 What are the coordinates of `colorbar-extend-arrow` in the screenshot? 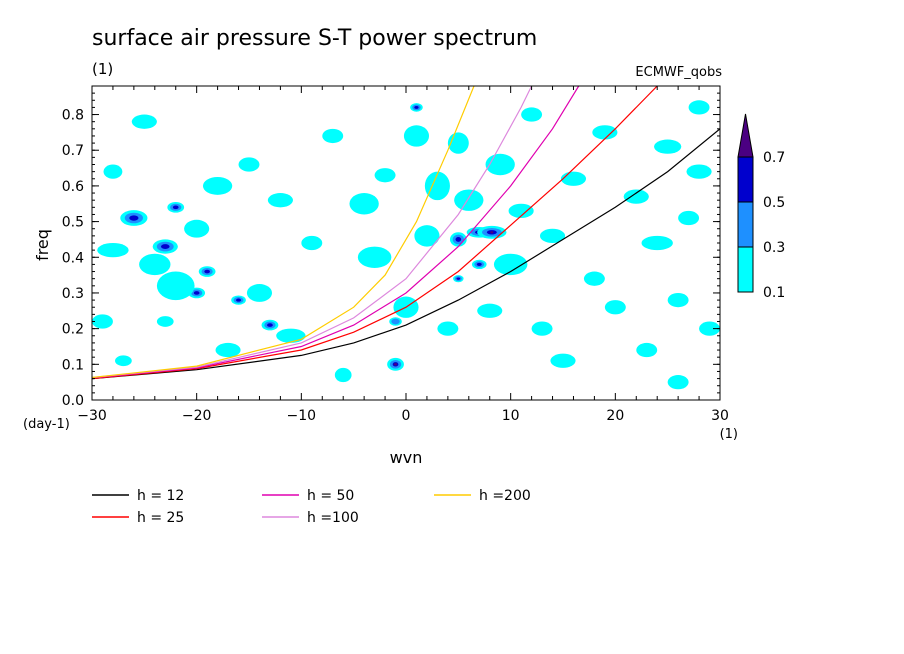 It's located at (745, 135).